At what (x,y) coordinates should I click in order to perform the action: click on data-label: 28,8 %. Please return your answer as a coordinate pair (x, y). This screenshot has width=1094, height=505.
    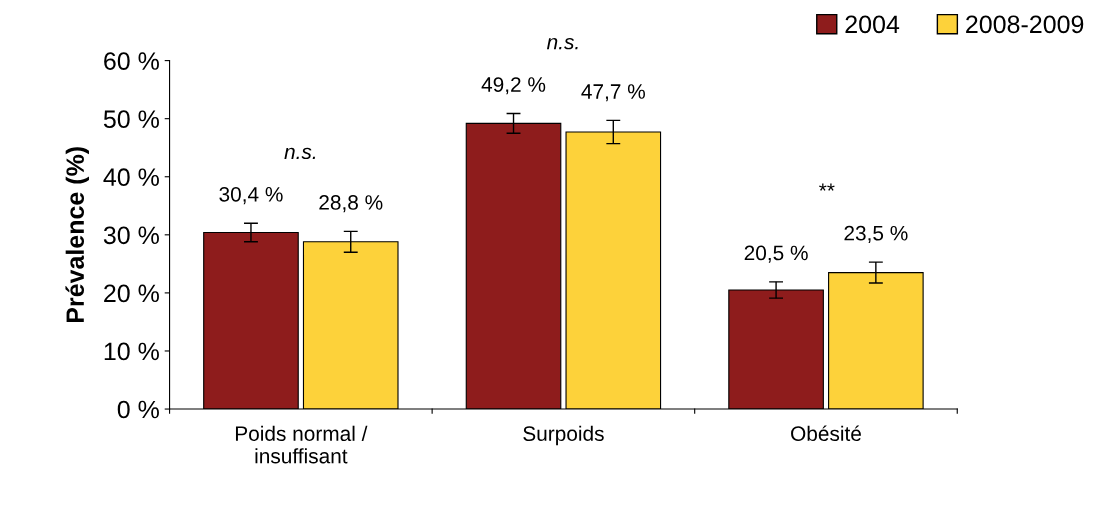
    Looking at the image, I should click on (351, 204).